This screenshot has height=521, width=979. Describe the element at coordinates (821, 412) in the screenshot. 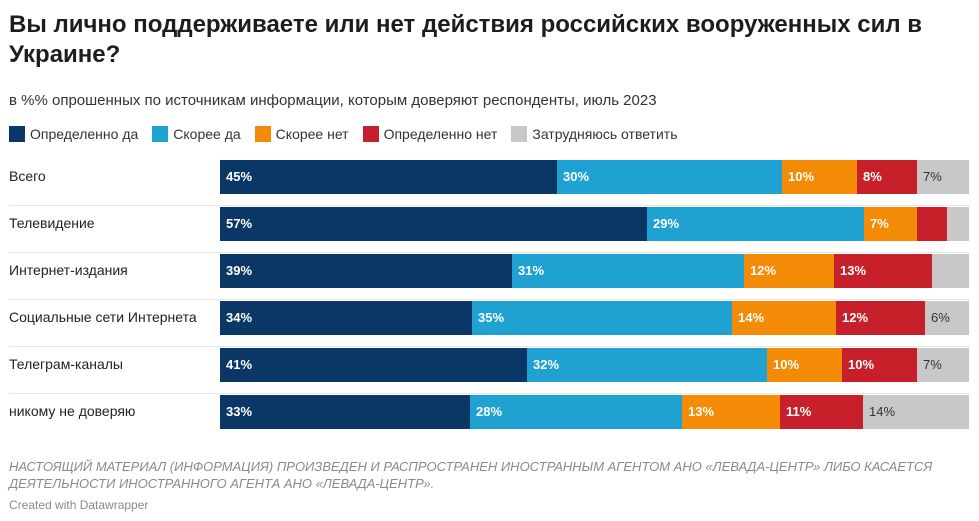

I see `bar-segment: 11%` at that location.